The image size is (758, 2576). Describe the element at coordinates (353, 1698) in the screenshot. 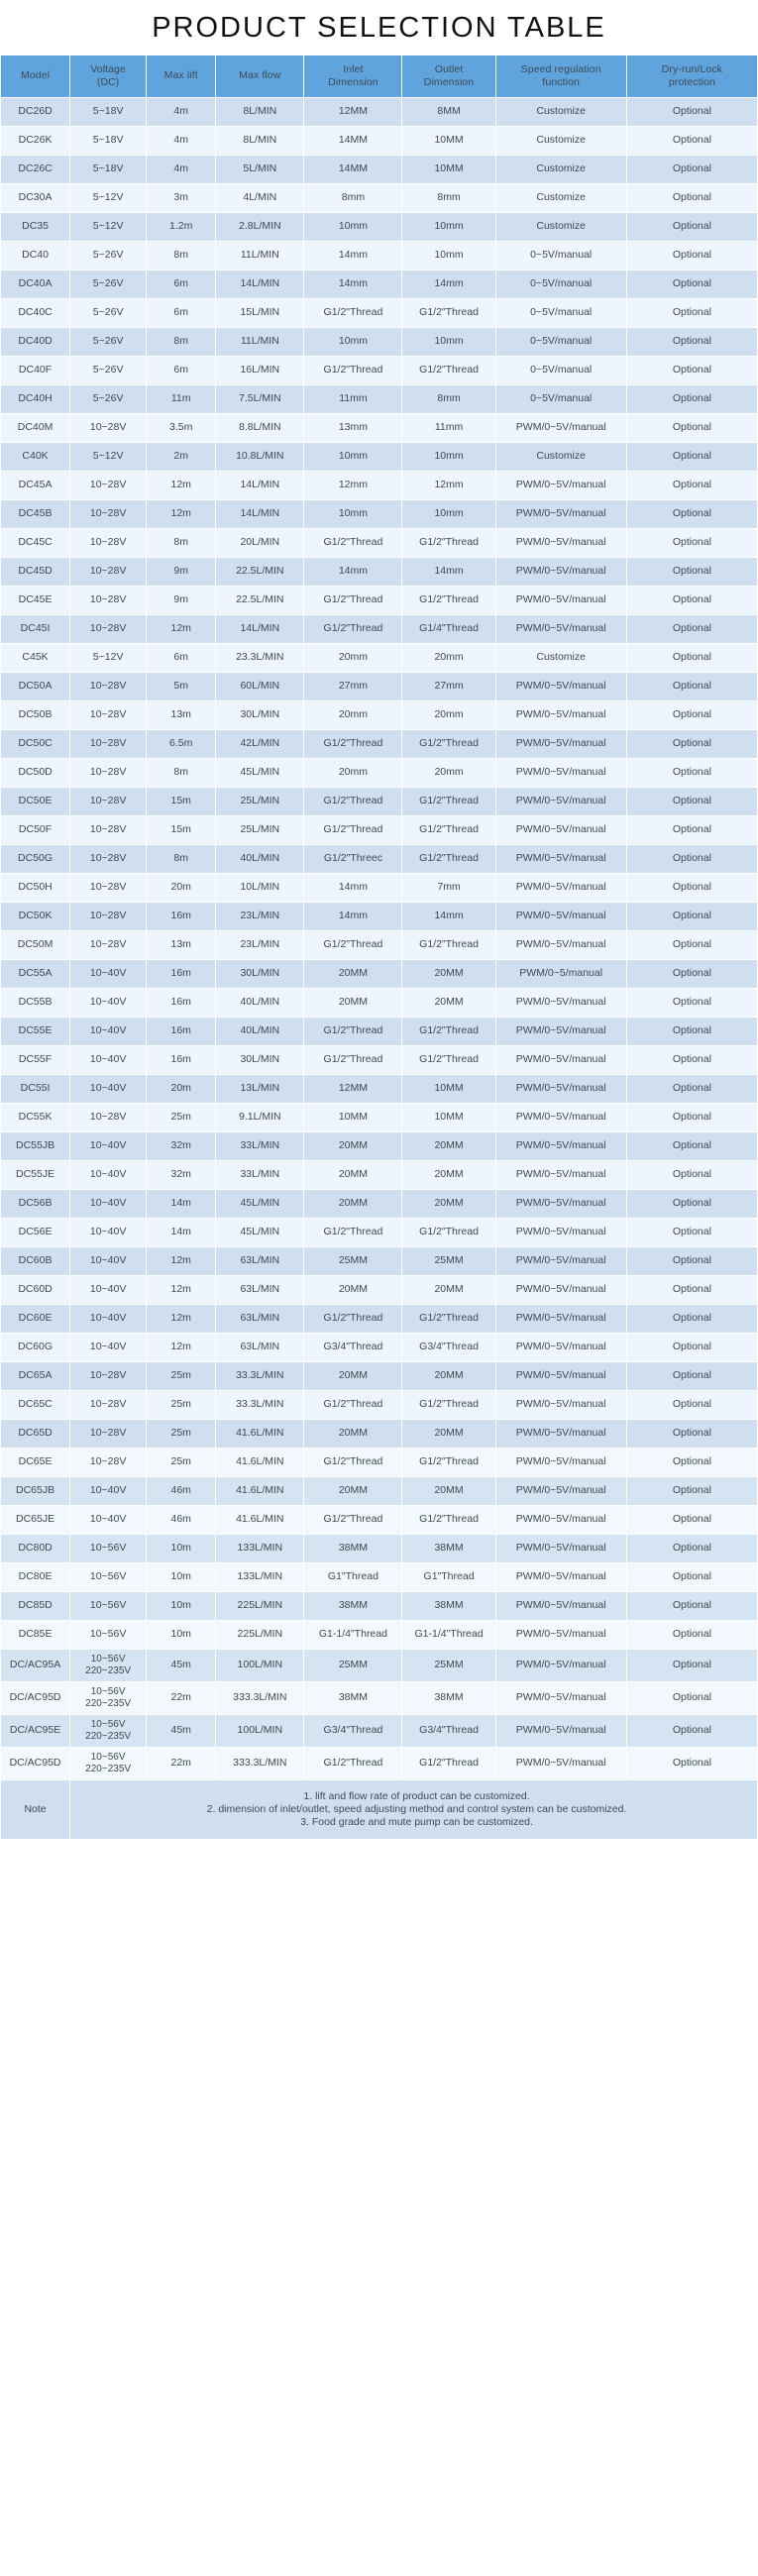

I see `cell-inlet: 38MM` at that location.